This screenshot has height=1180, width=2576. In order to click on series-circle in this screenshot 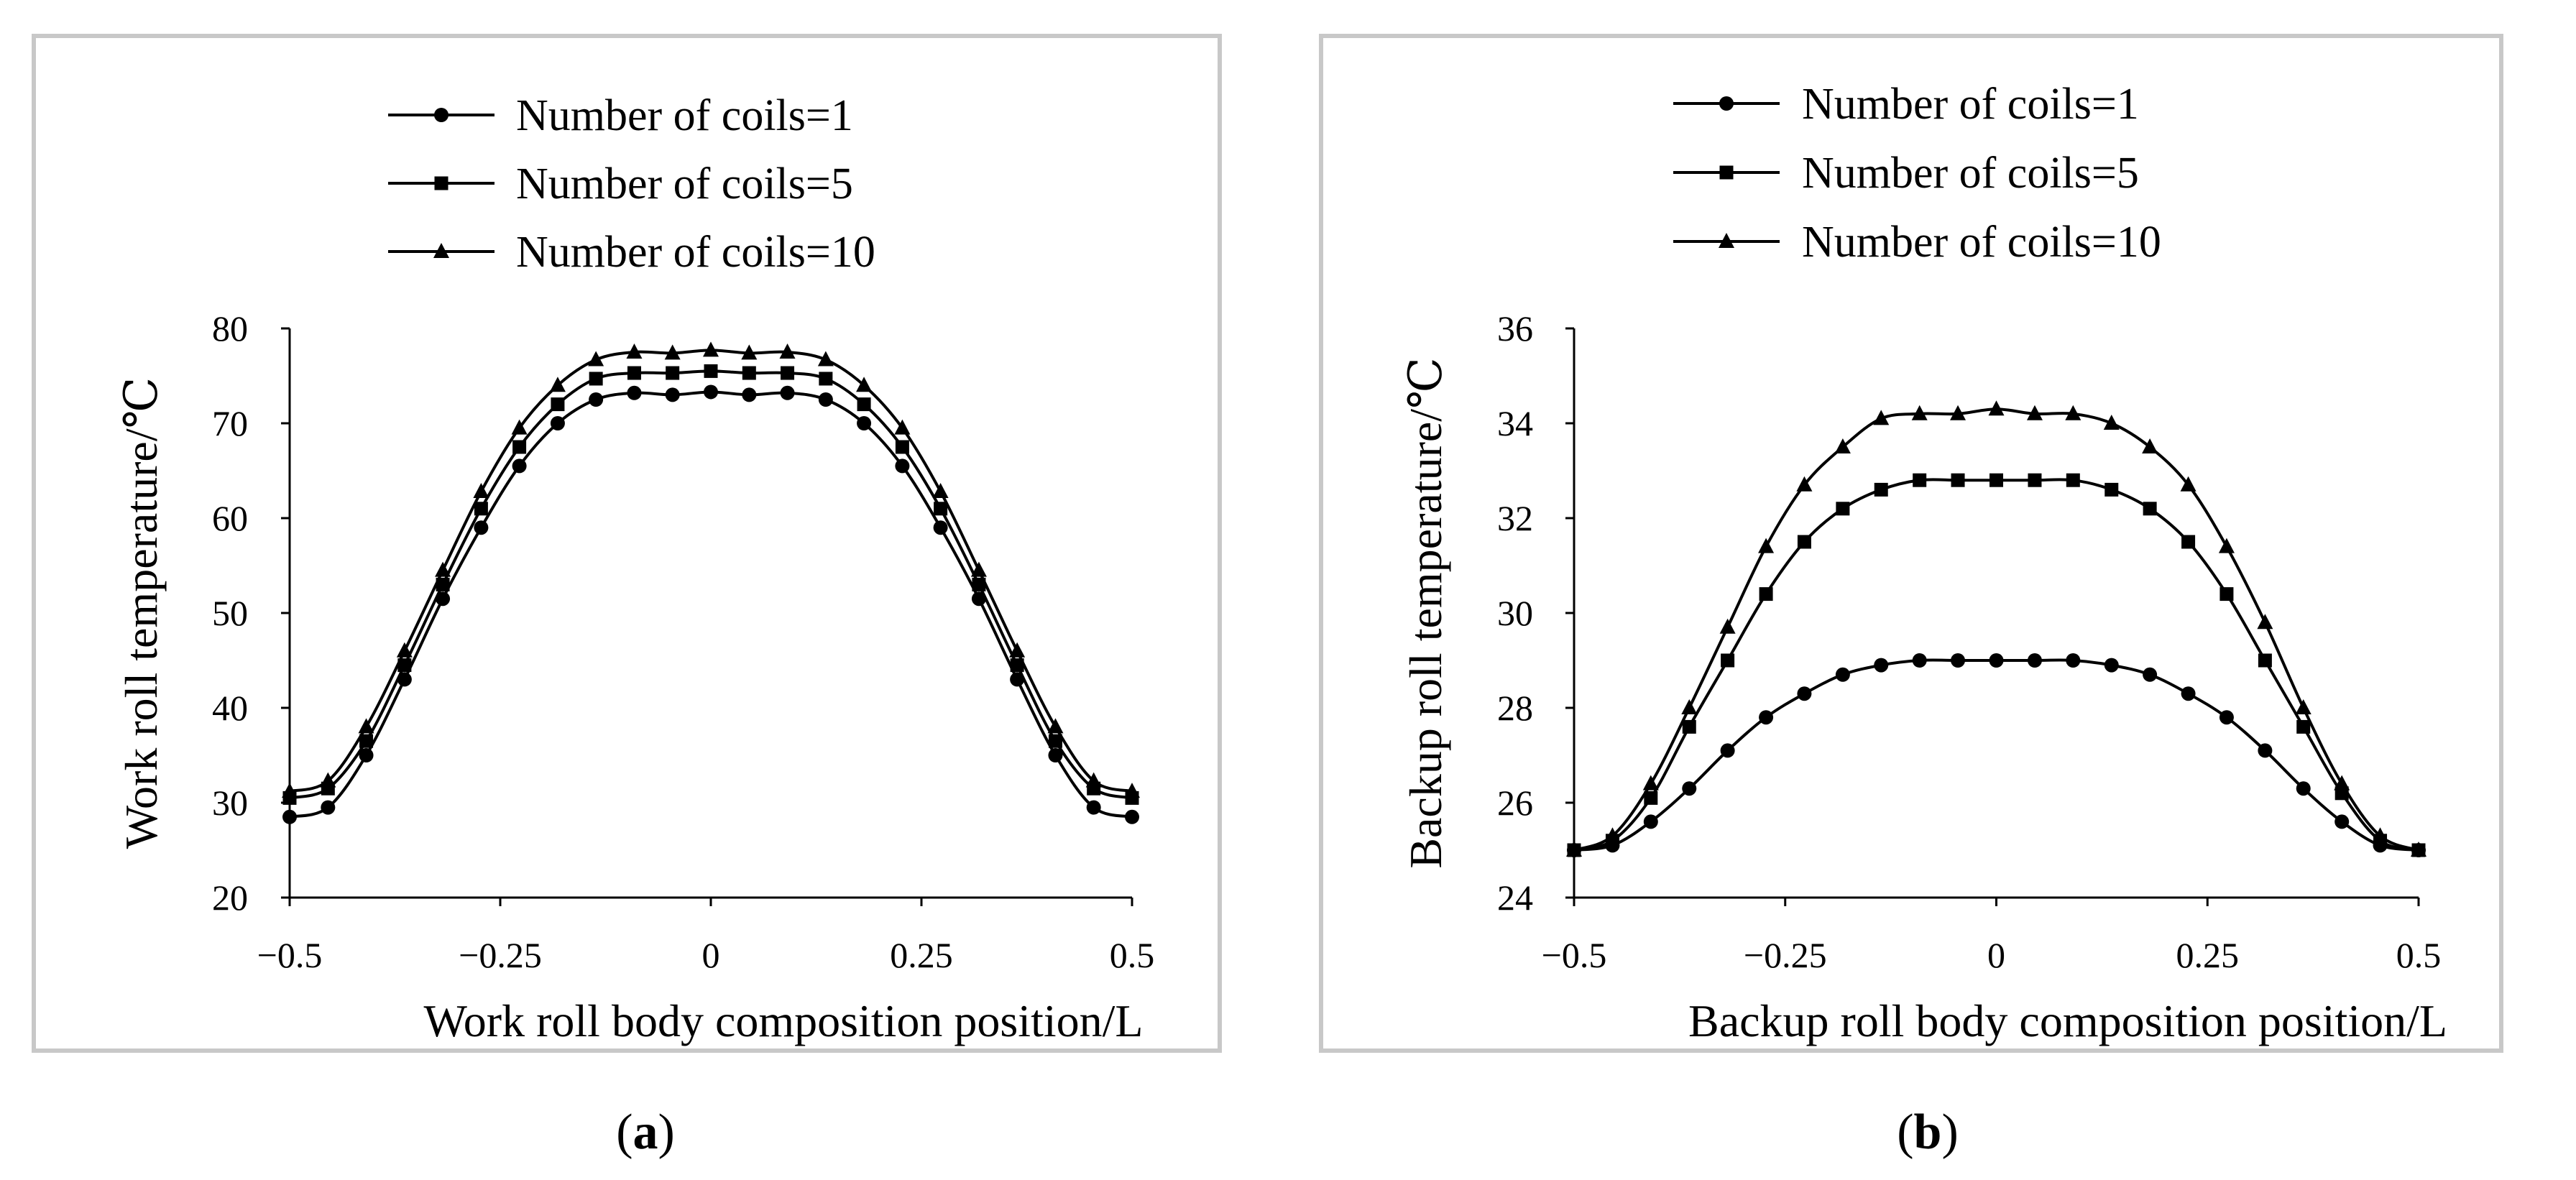, I will do `click(710, 604)`.